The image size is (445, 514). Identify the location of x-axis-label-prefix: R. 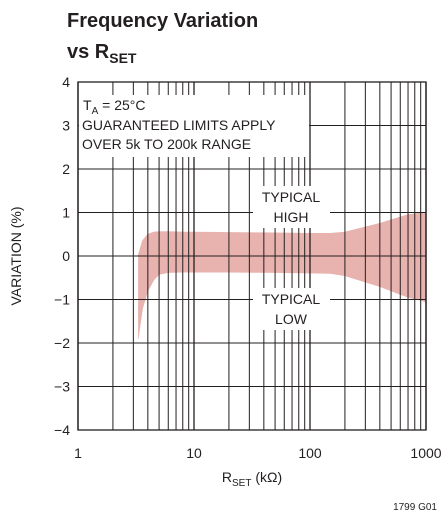
(227, 477).